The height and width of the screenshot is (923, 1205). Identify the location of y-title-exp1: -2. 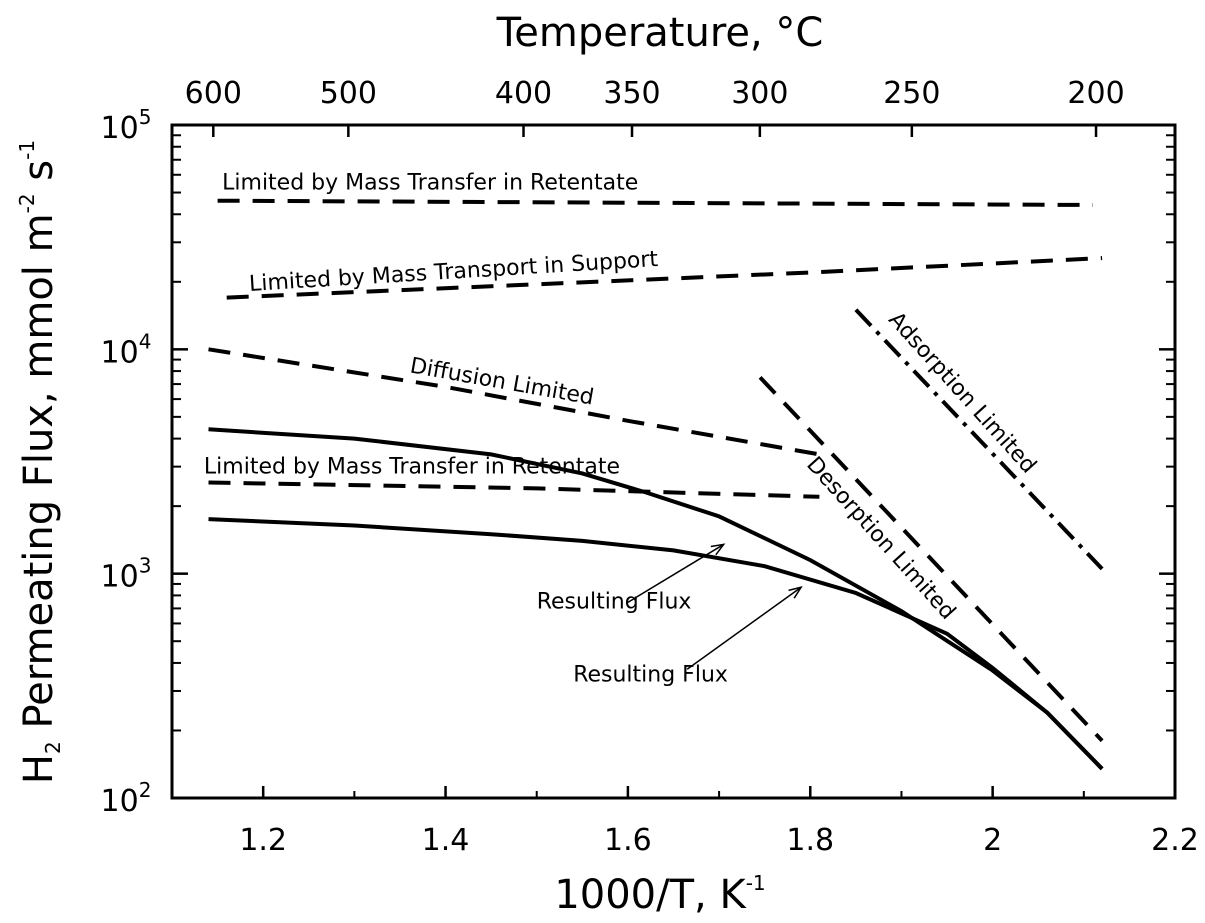
(27, 203).